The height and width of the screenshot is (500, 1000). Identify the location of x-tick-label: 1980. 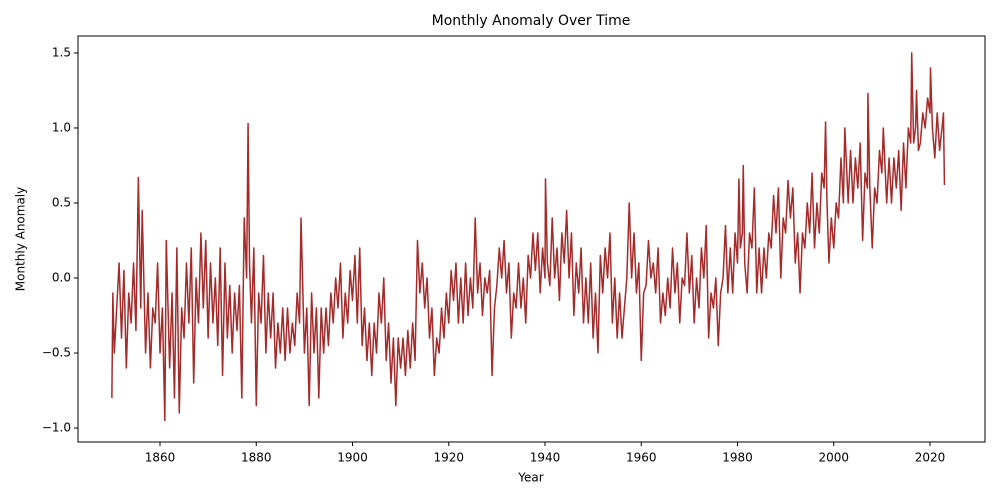
(737, 458).